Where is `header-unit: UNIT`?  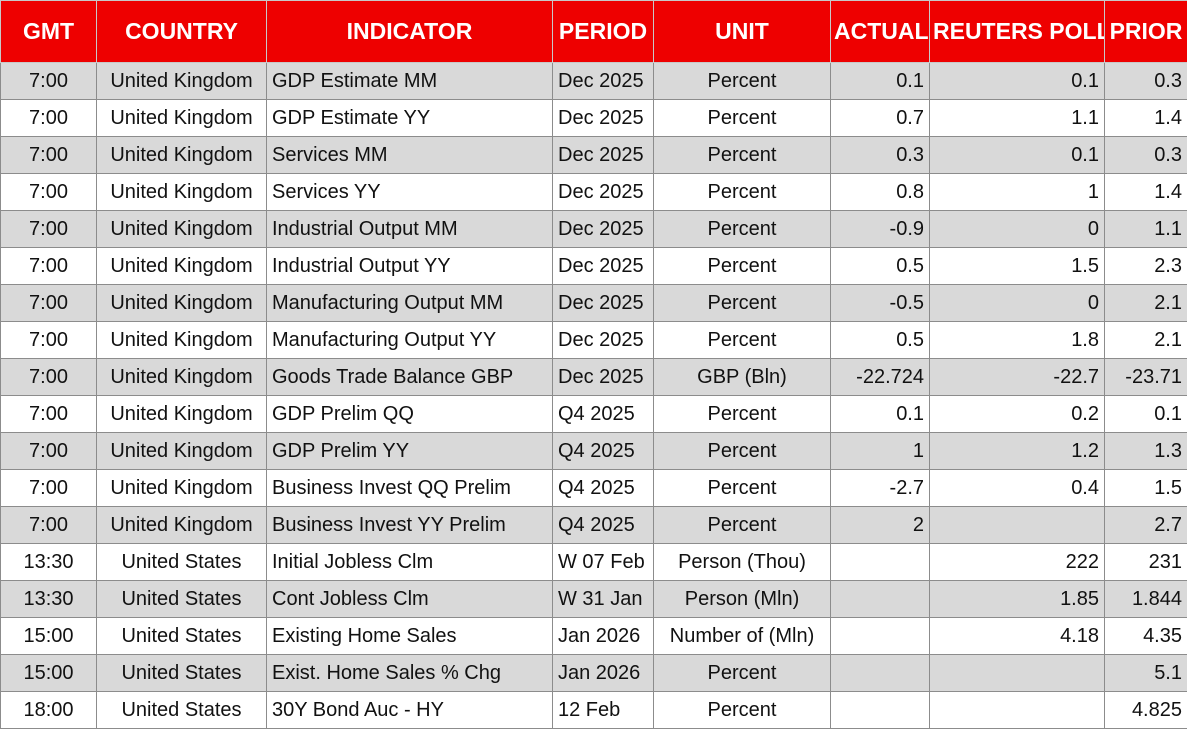
header-unit: UNIT is located at coordinates (742, 32).